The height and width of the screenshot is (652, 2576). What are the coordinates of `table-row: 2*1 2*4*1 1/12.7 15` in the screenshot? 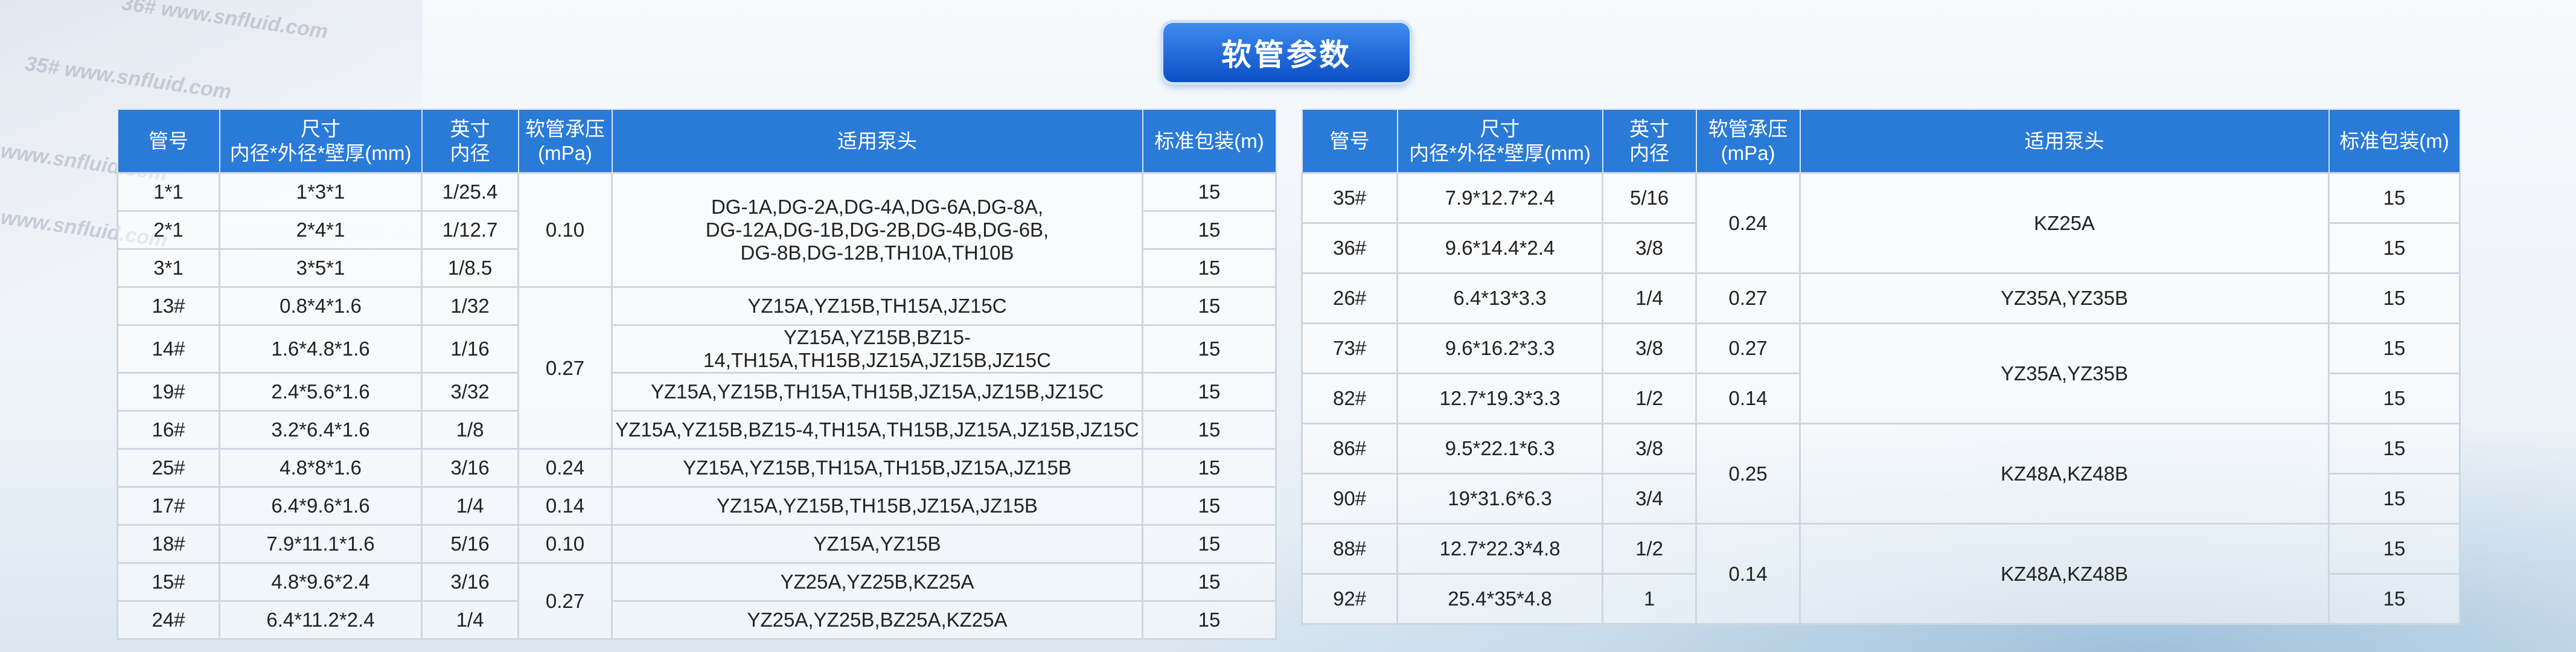 It's located at (697, 230).